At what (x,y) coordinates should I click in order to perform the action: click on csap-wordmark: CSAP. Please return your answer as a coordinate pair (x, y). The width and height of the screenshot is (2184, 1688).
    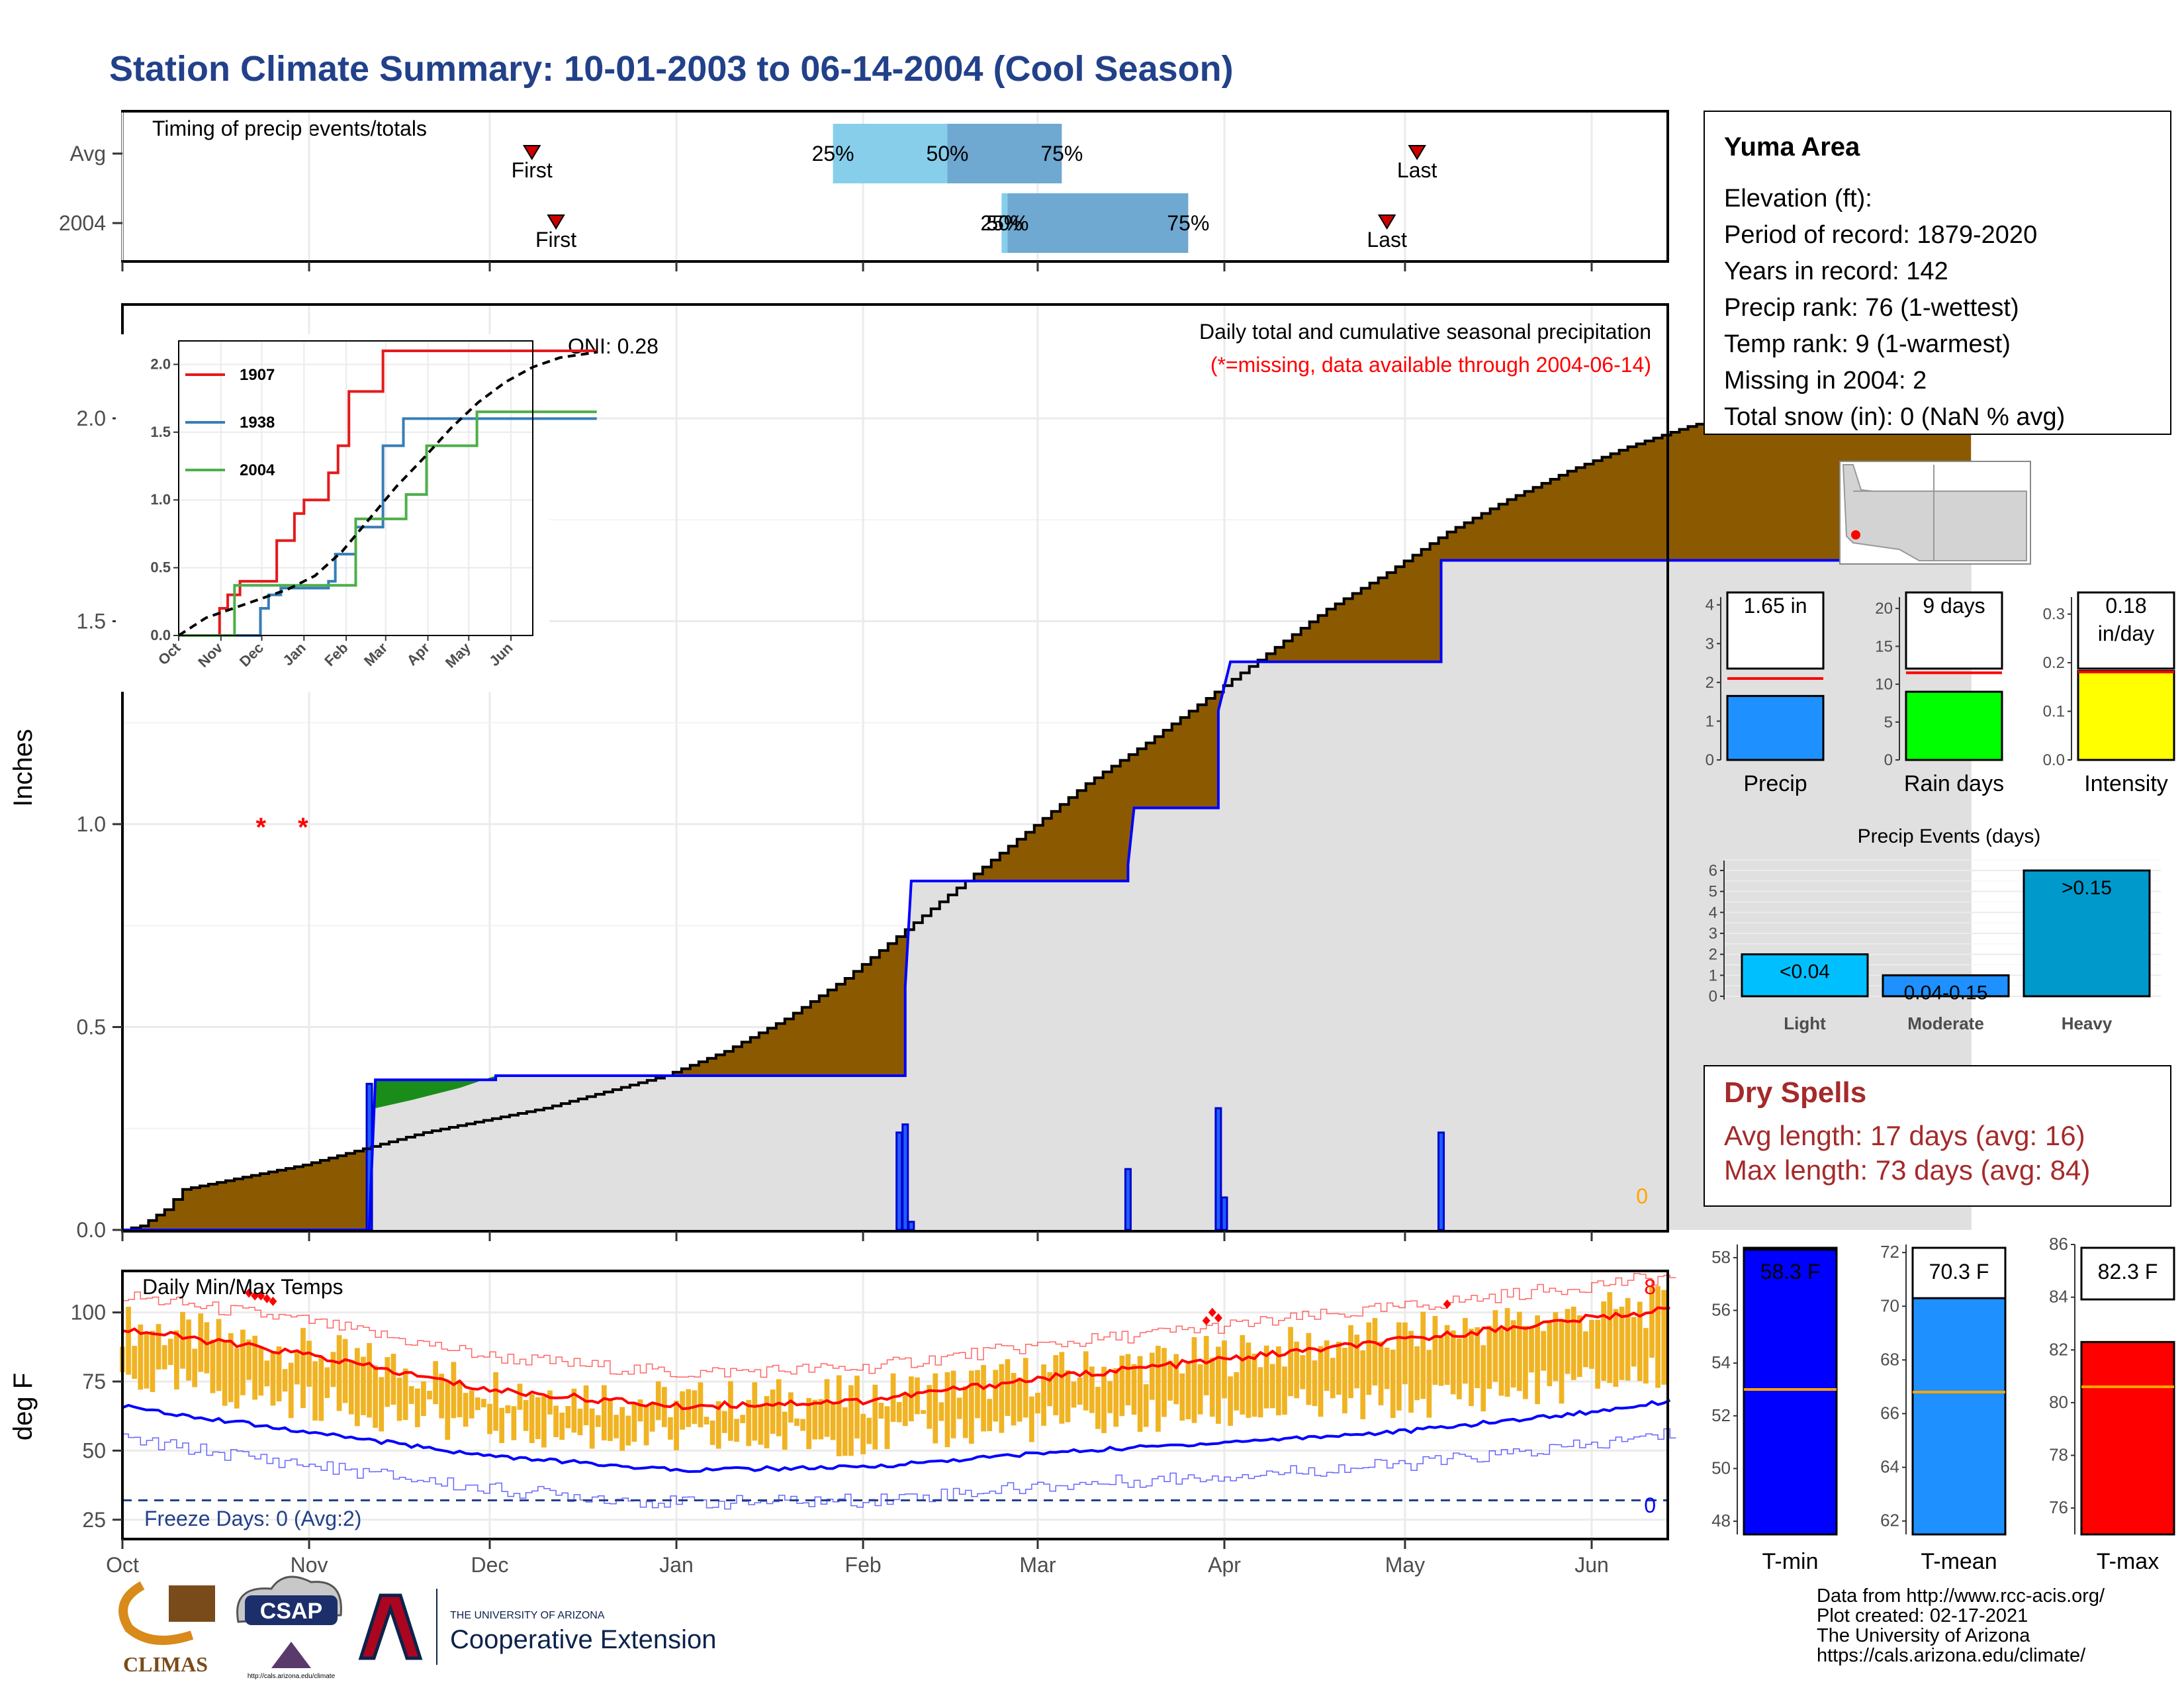
    Looking at the image, I should click on (291, 1611).